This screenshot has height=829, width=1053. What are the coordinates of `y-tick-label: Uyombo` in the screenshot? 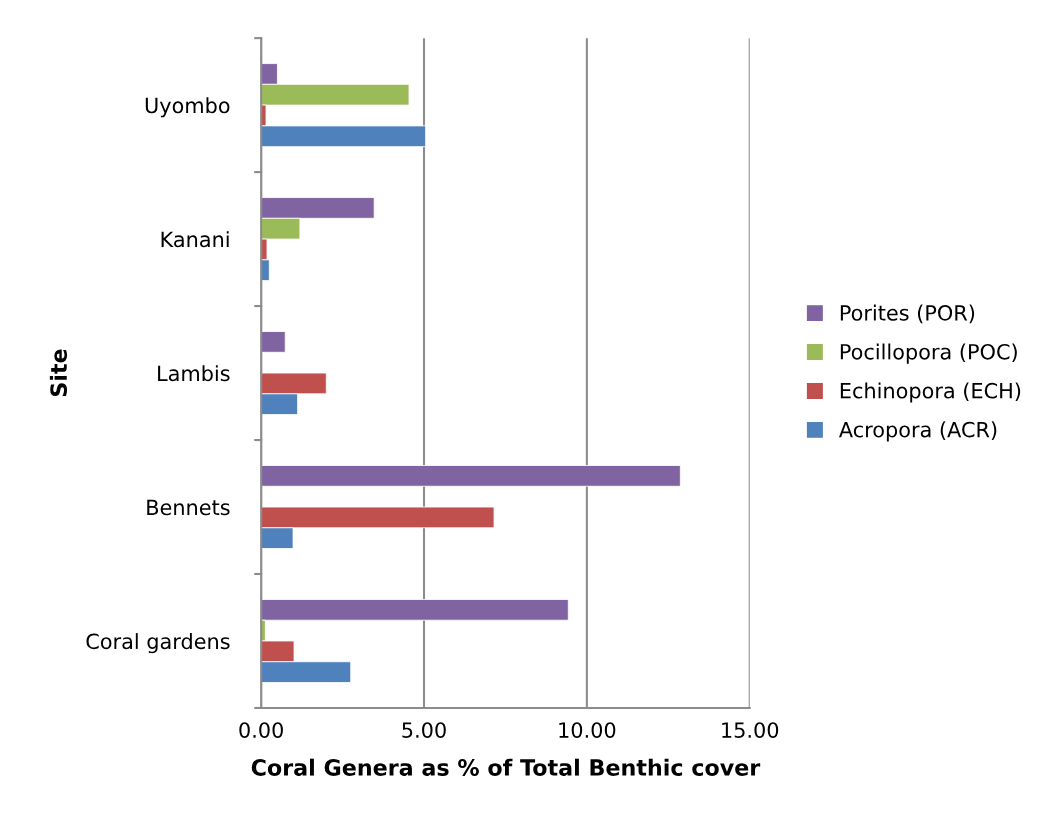 It's located at (187, 107).